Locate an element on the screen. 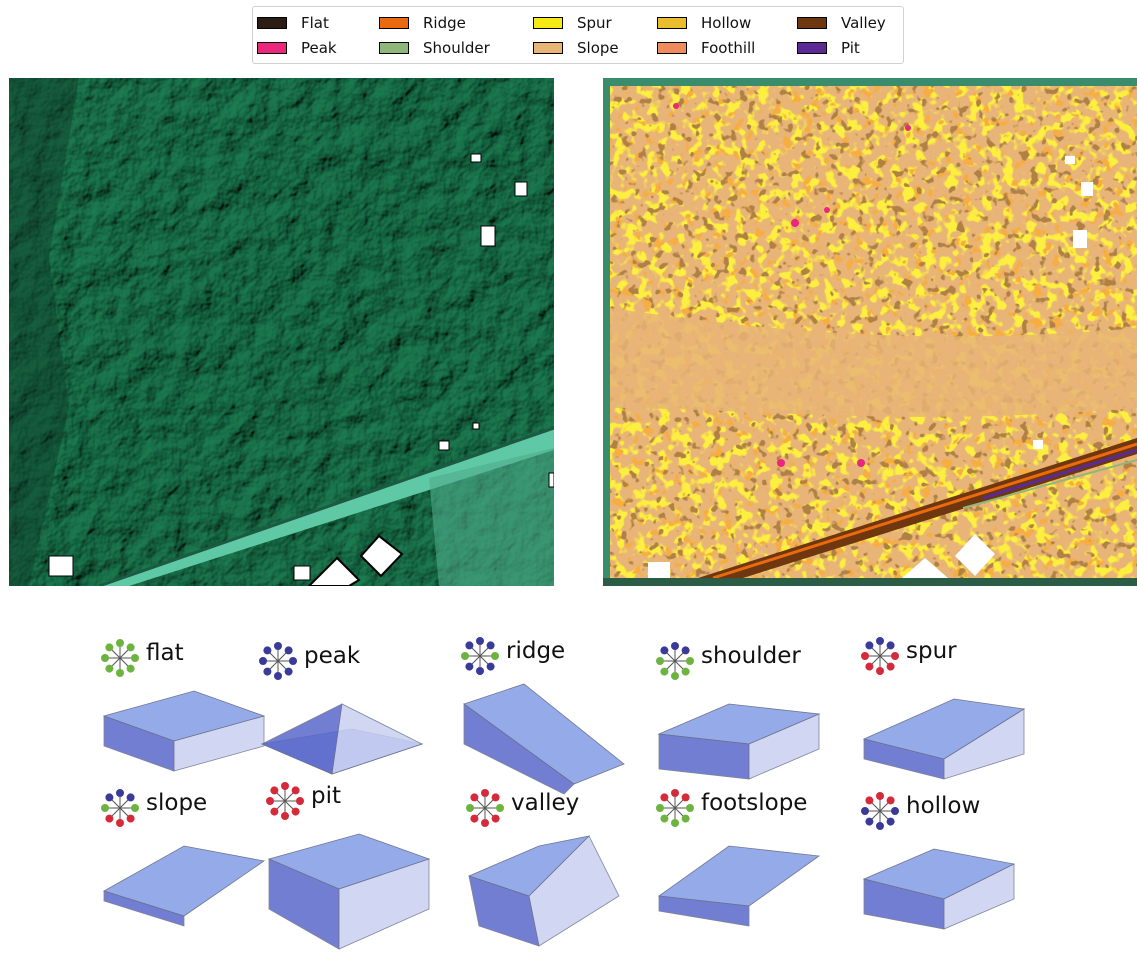 The image size is (1137, 960). hillshade-road-edge is located at coordinates (326, 506).